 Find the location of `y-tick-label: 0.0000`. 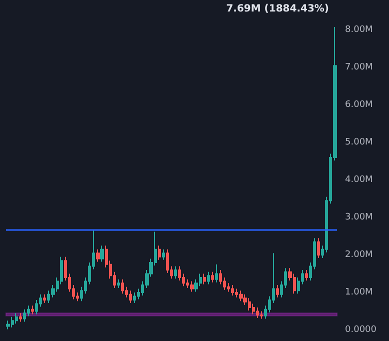

y-tick-label: 0.0000 is located at coordinates (361, 330).